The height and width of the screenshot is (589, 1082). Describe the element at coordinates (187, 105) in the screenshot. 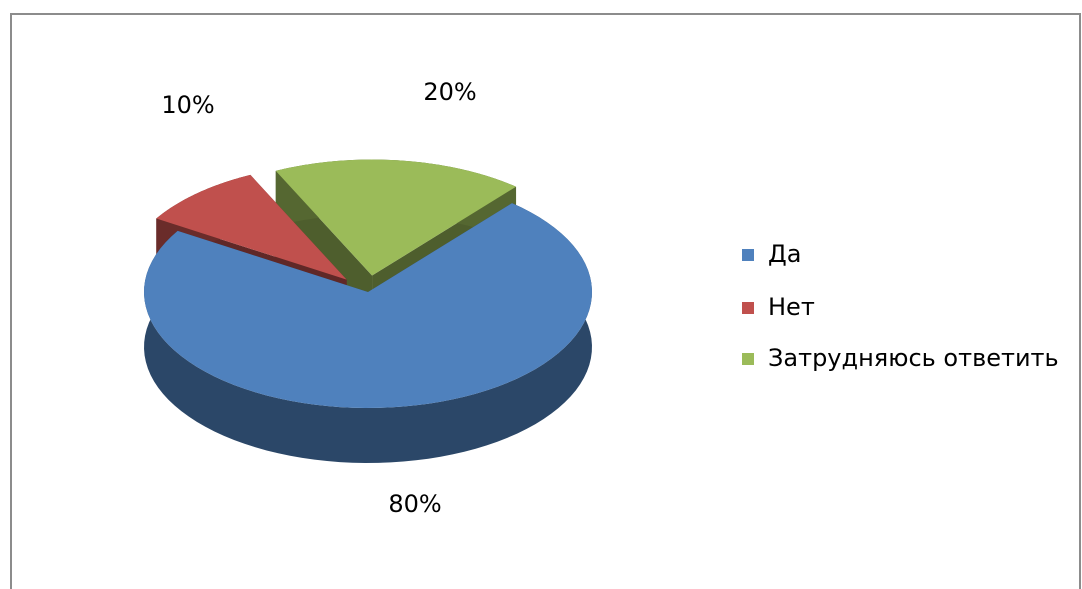

I see `data-label: 10%` at that location.